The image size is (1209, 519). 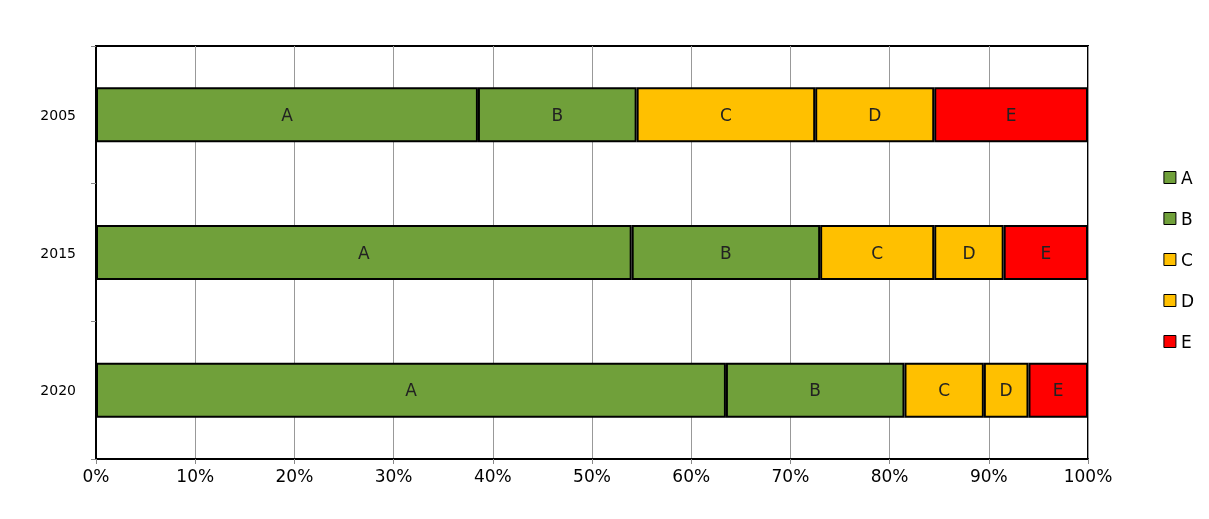 What do you see at coordinates (988, 475) in the screenshot?
I see `x-tick-label: 90%` at bounding box center [988, 475].